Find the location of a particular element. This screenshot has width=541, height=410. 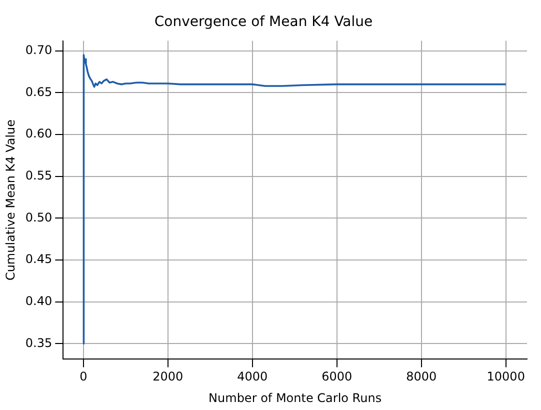

y-tick-label: 0.55 is located at coordinates (38, 175).